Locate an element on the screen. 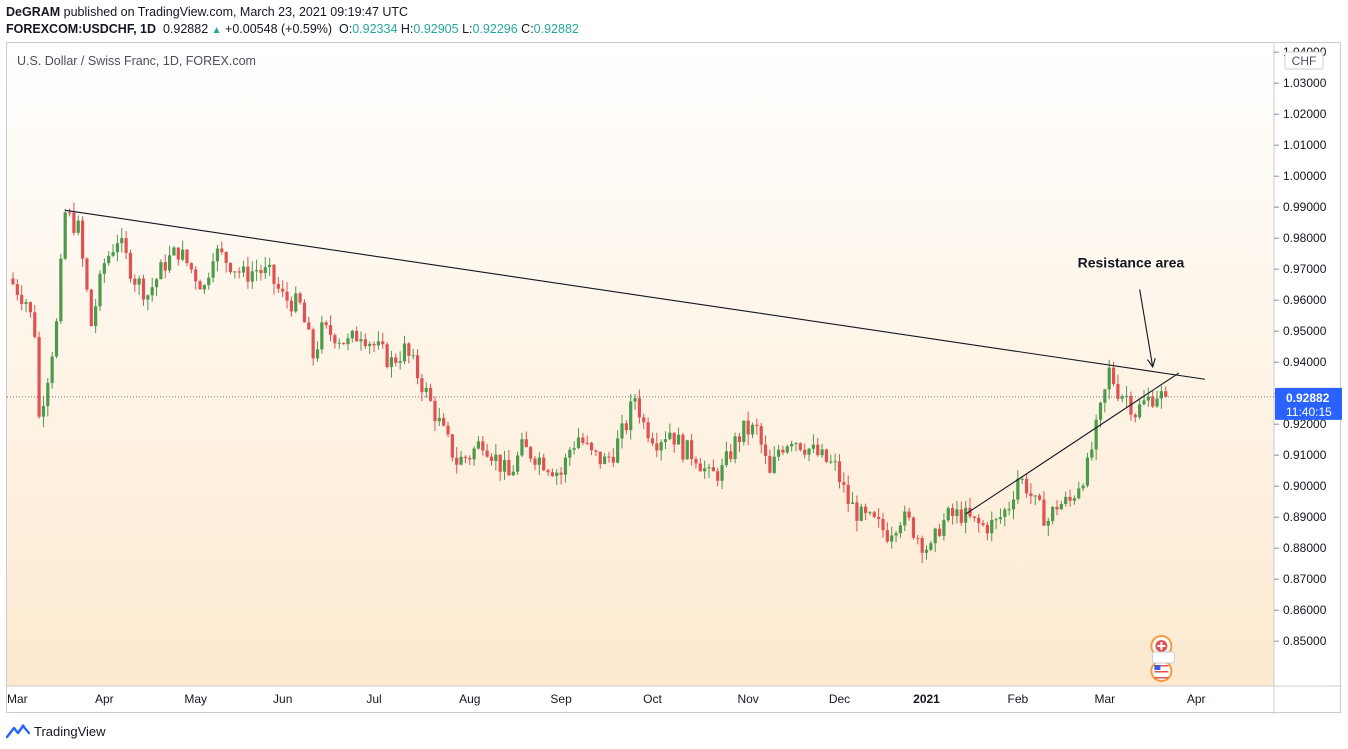 This screenshot has width=1348, height=749. time-axis-label: Mar is located at coordinates (17, 699).